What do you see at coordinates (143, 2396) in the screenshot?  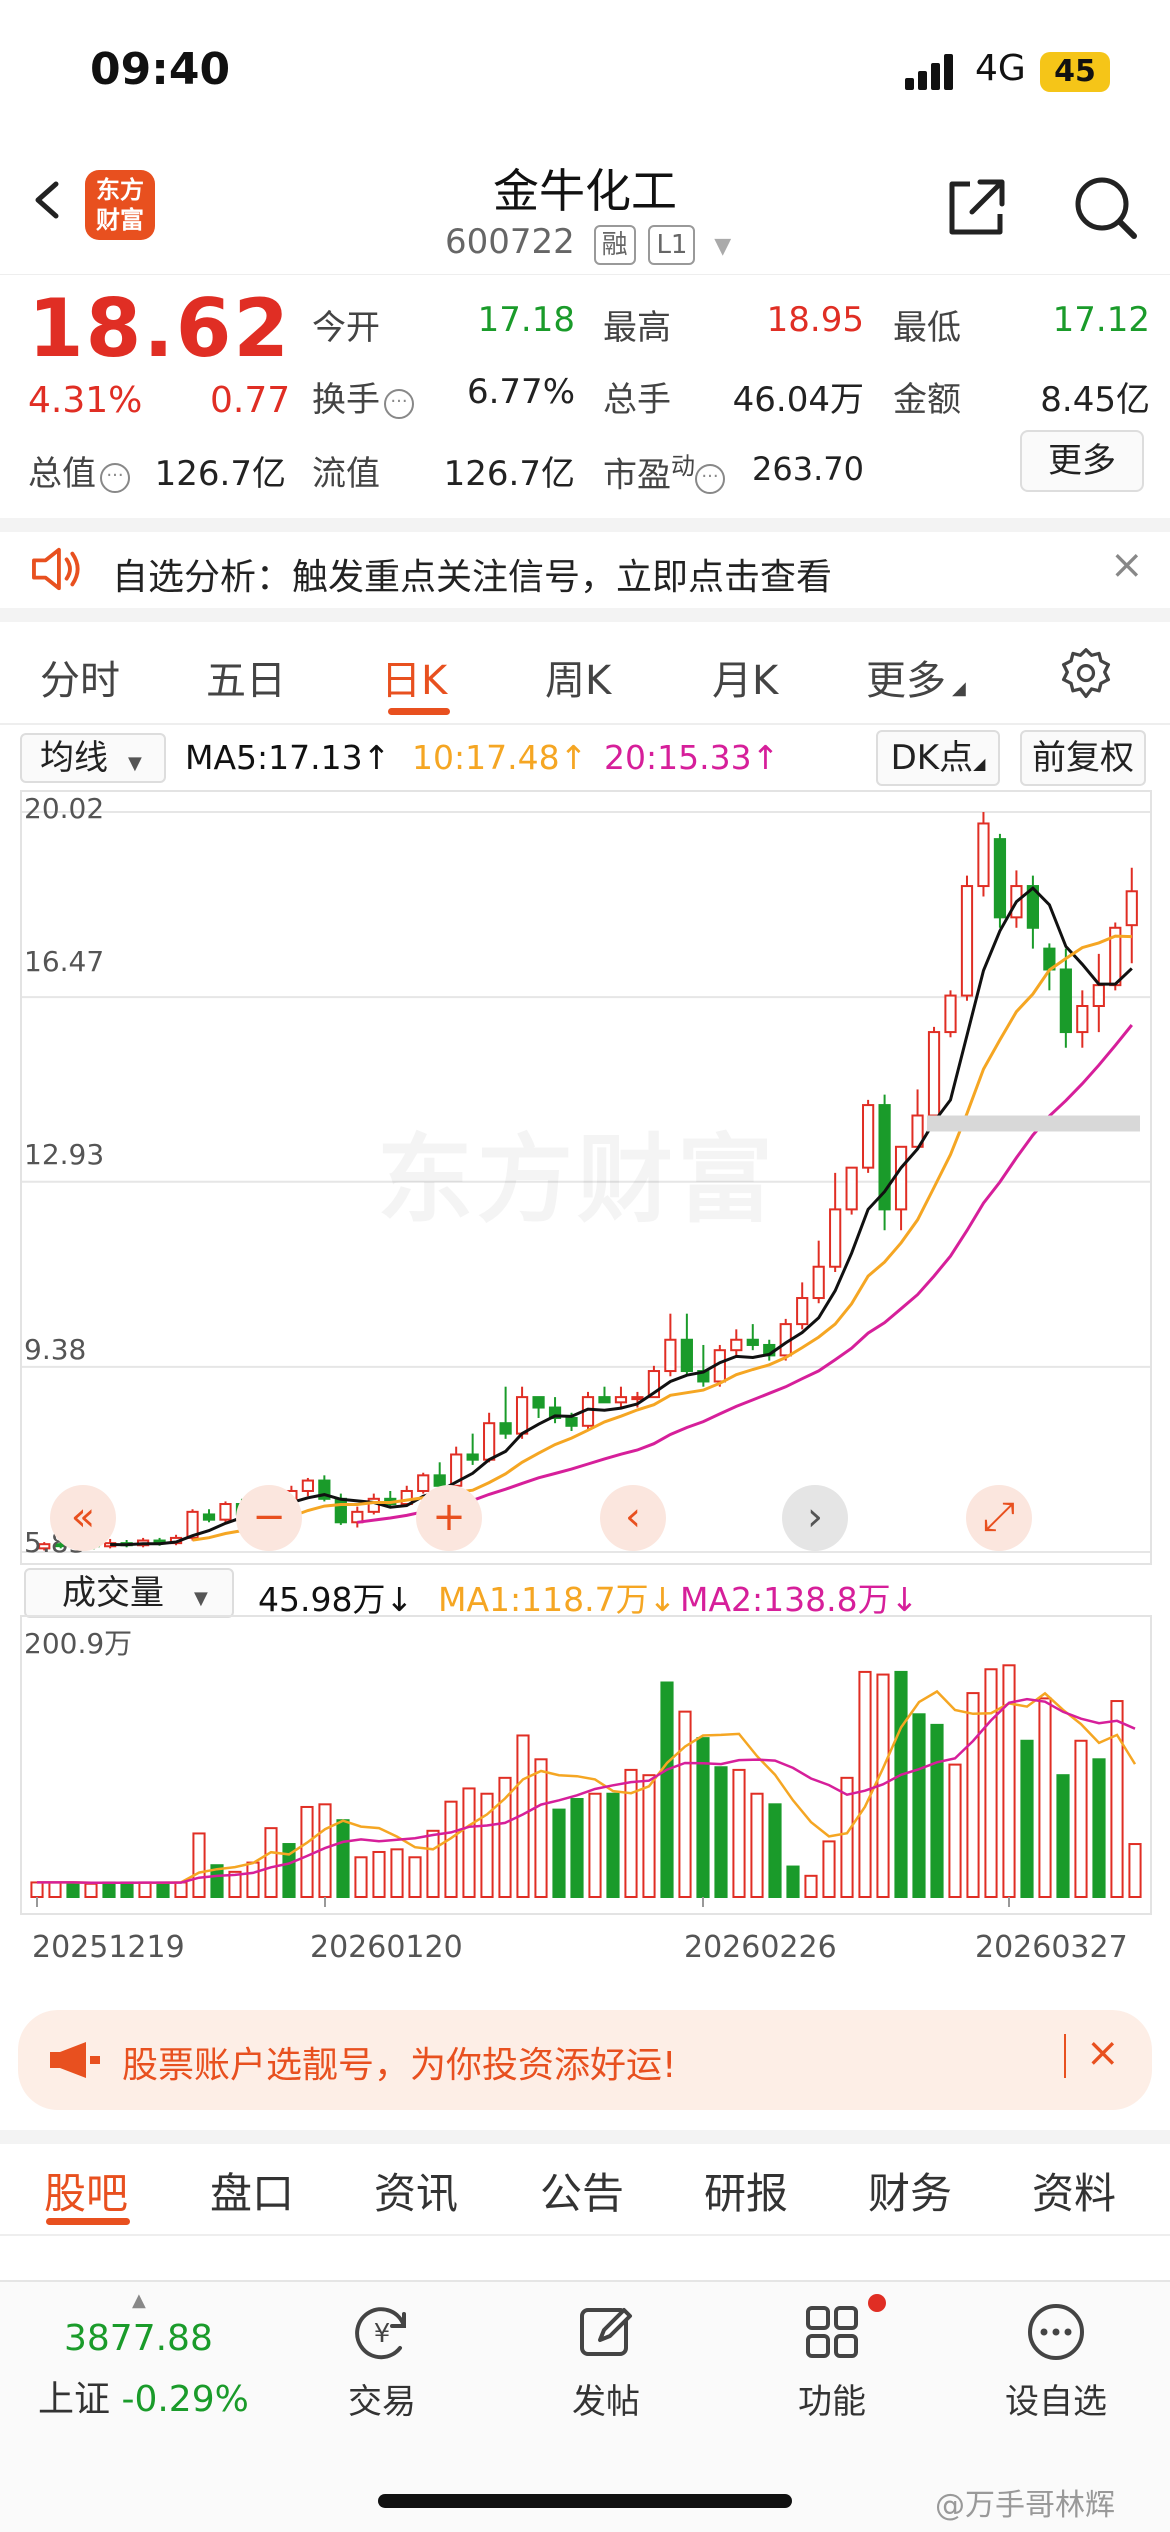 I see `index-ticker: 上证 -0.29%` at bounding box center [143, 2396].